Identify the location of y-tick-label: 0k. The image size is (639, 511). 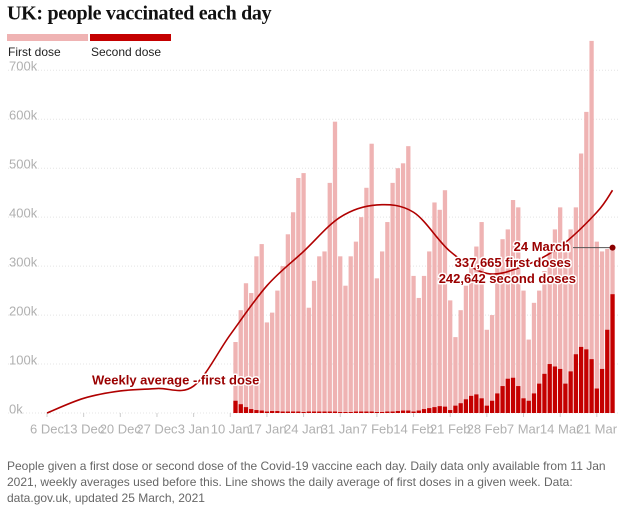
(16, 408).